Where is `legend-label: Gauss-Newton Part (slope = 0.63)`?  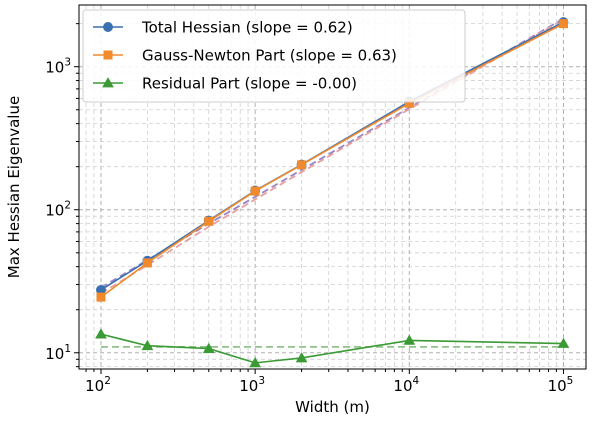
legend-label: Gauss-Newton Part (slope = 0.63) is located at coordinates (269, 56).